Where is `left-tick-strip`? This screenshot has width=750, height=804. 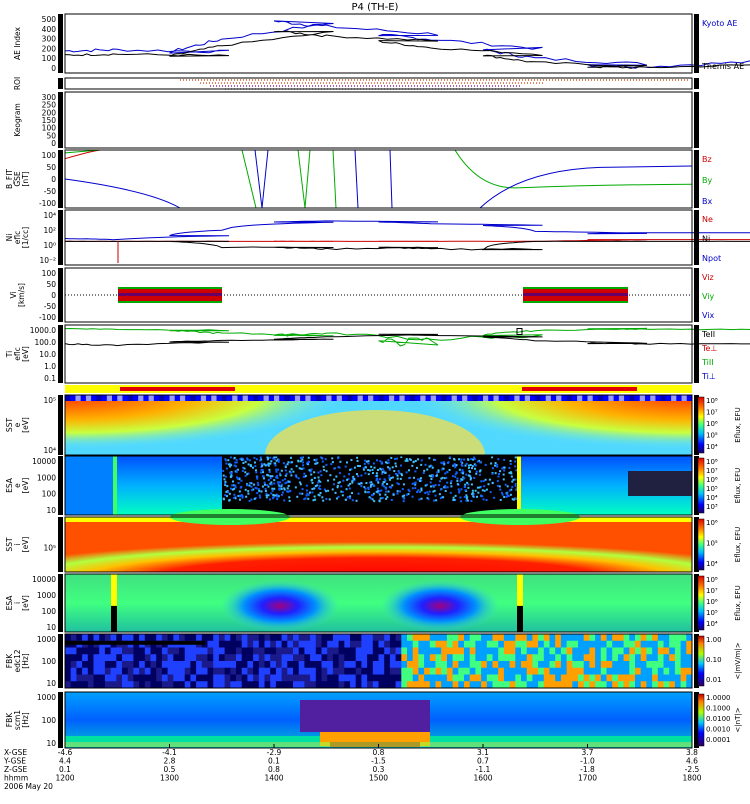 left-tick-strip is located at coordinates (60, 295).